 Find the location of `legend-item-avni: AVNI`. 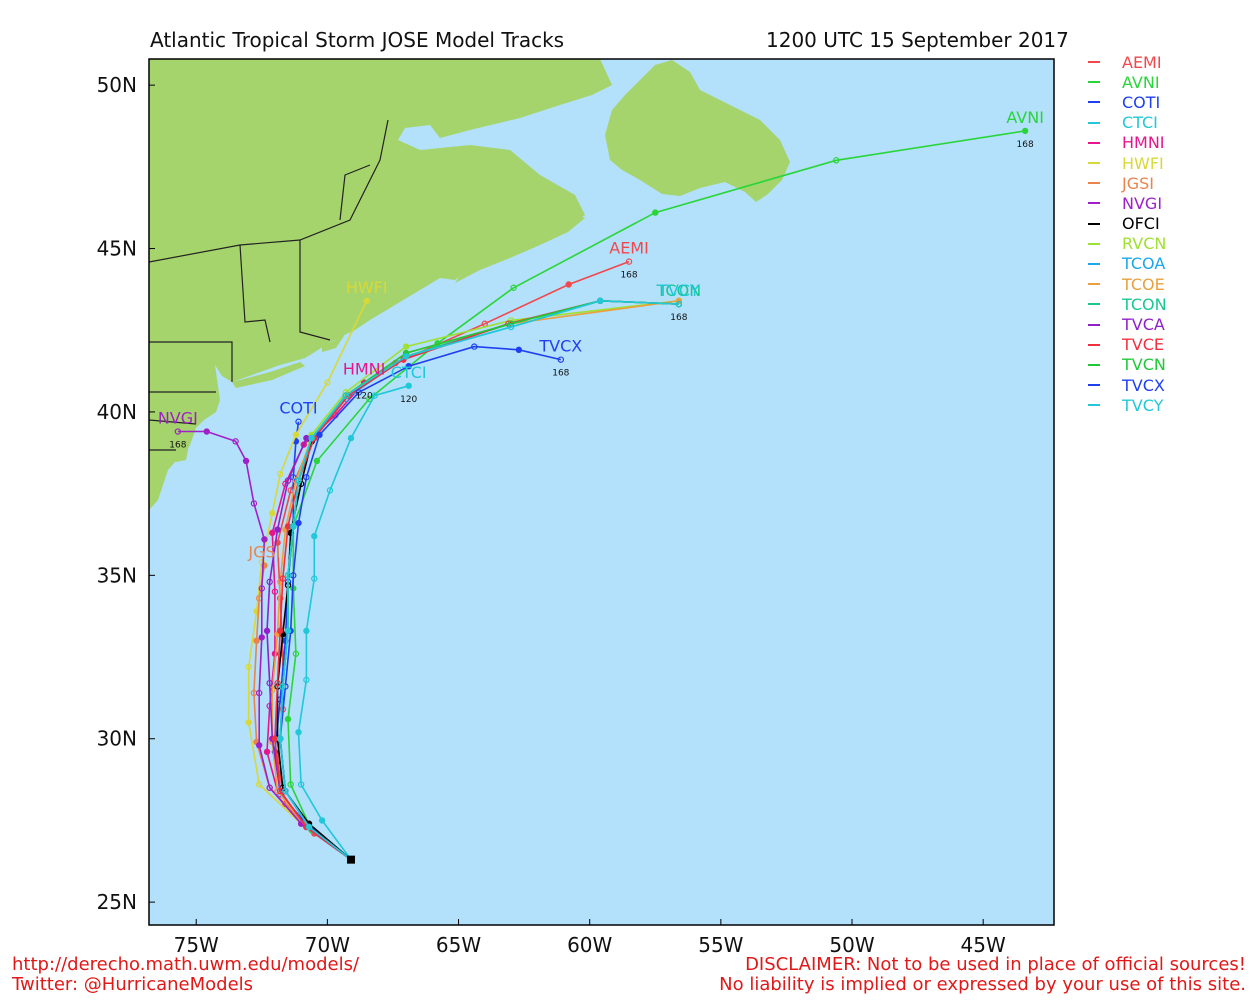

legend-item-avni: AVNI is located at coordinates (1163, 82).